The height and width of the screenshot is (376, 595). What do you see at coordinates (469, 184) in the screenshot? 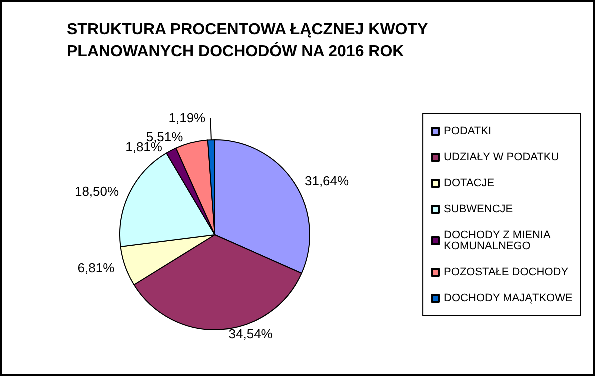
I see `legend-label: DOTACJE` at bounding box center [469, 184].